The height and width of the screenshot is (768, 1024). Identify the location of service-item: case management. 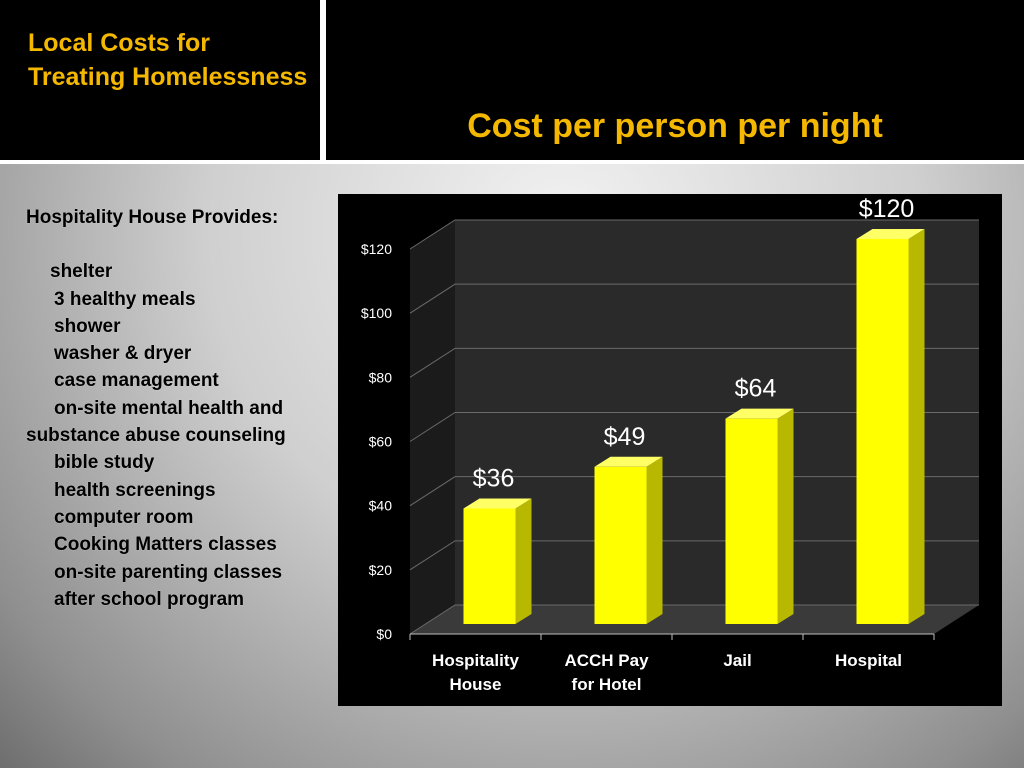
(136, 381).